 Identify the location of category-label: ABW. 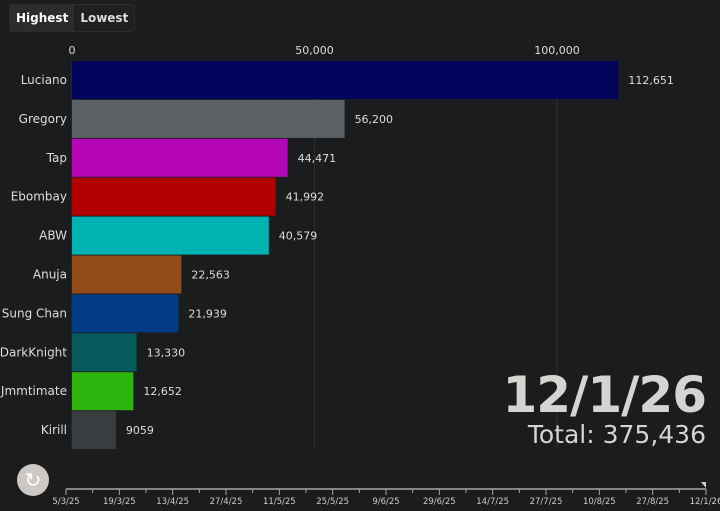
(53, 236).